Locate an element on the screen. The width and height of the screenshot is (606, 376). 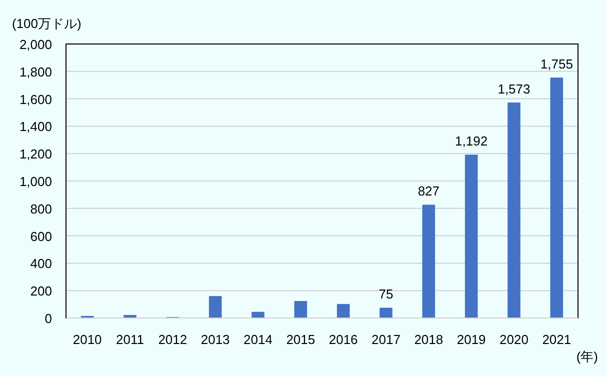
data-label: 1,192 is located at coordinates (471, 141).